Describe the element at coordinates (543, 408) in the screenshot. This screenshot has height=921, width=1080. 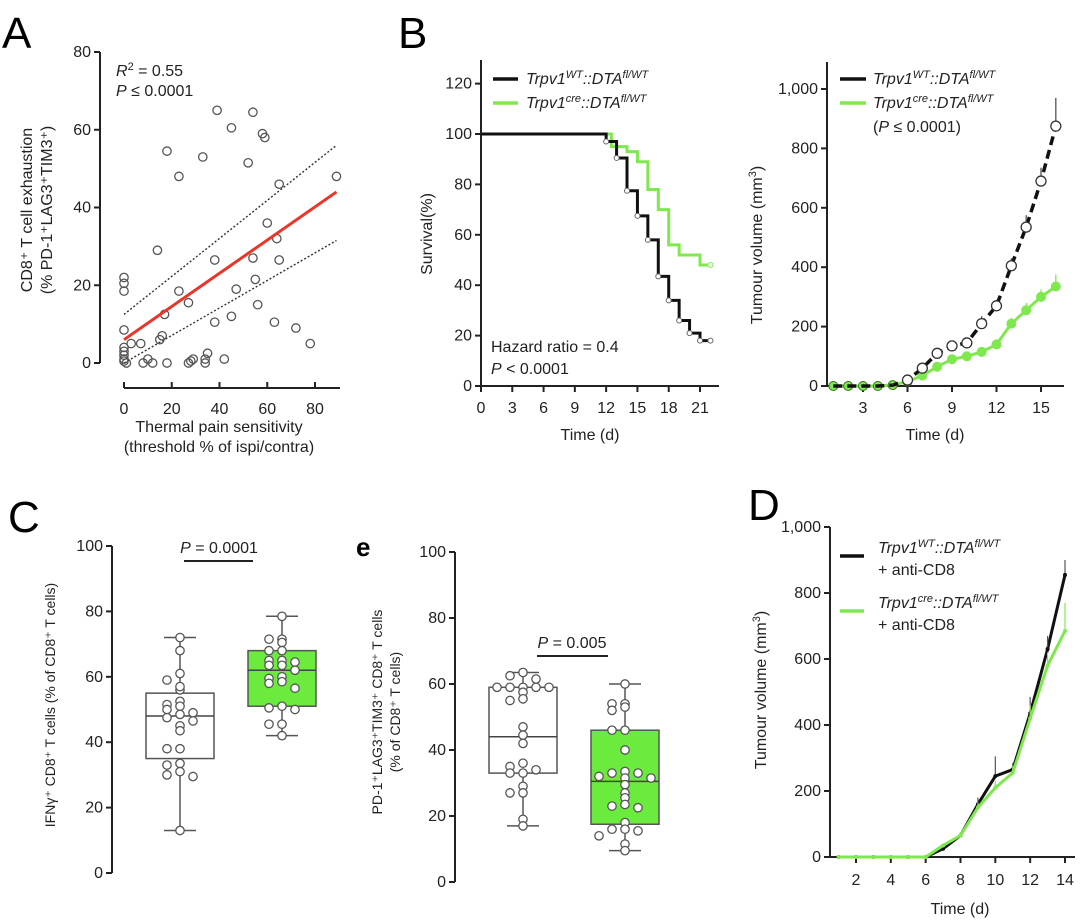
I see `panel-b-survival-x-tick-label: 6` at that location.